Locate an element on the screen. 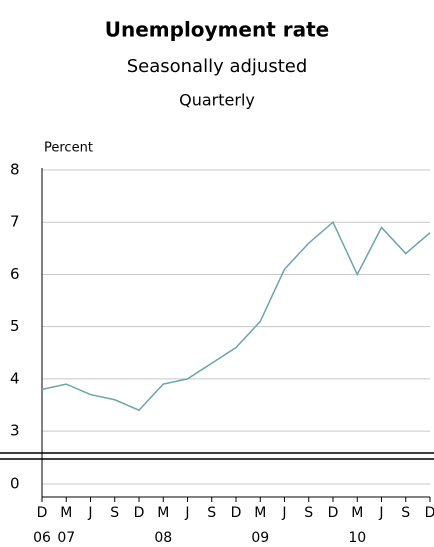 The height and width of the screenshot is (547, 434). chart-title: Unemployment rate is located at coordinates (217, 30).